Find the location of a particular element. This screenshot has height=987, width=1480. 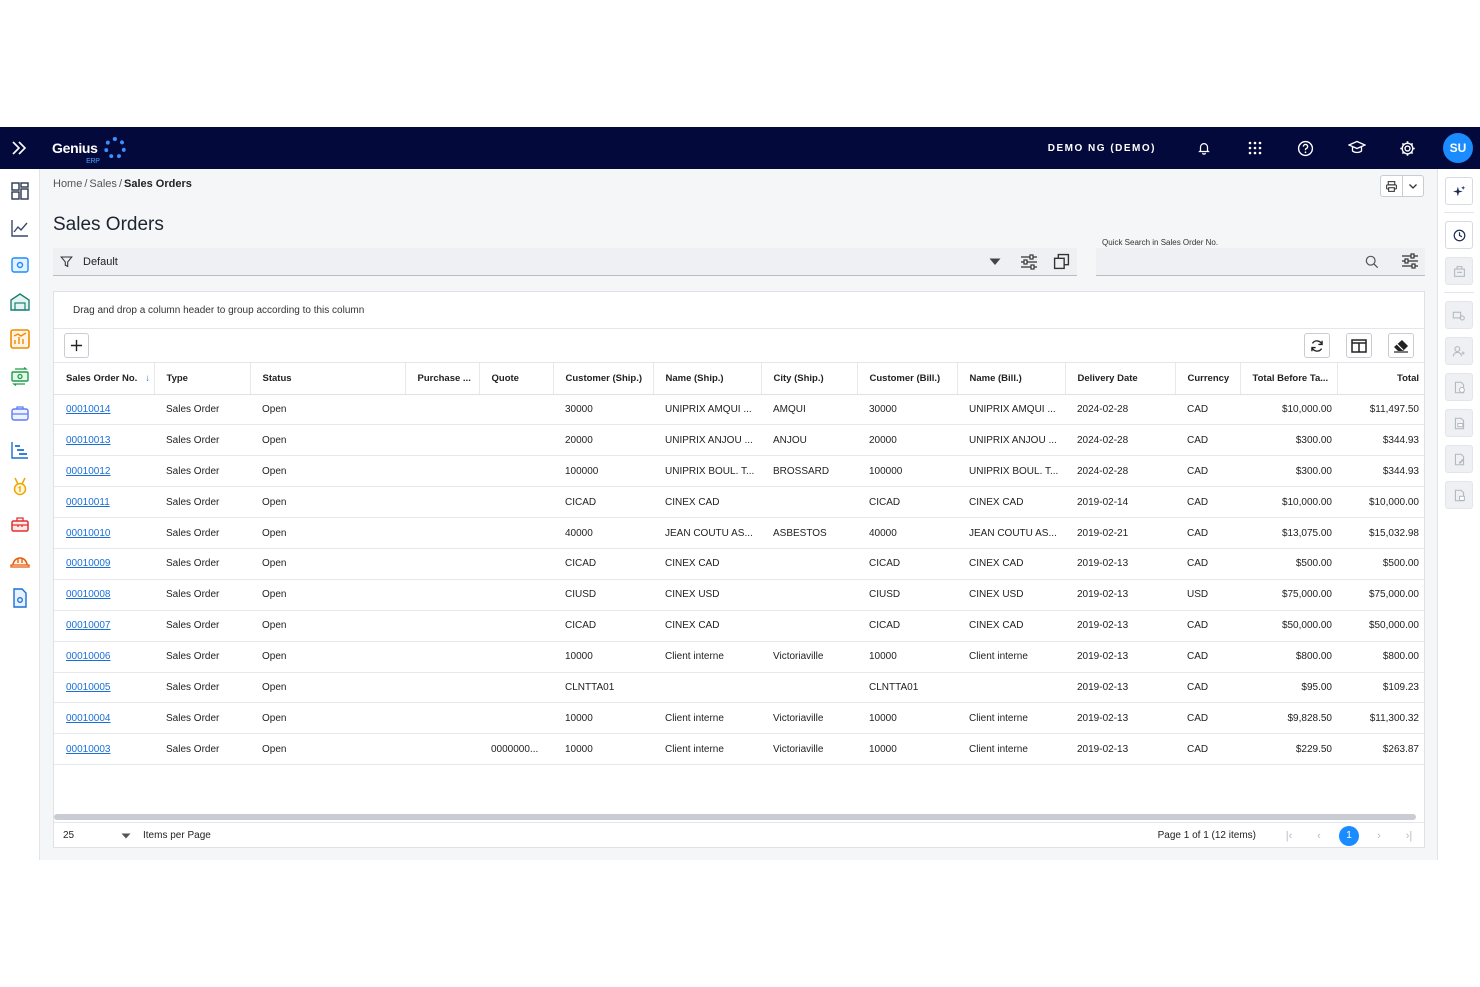

edit-document-action-button is located at coordinates (1459, 459).